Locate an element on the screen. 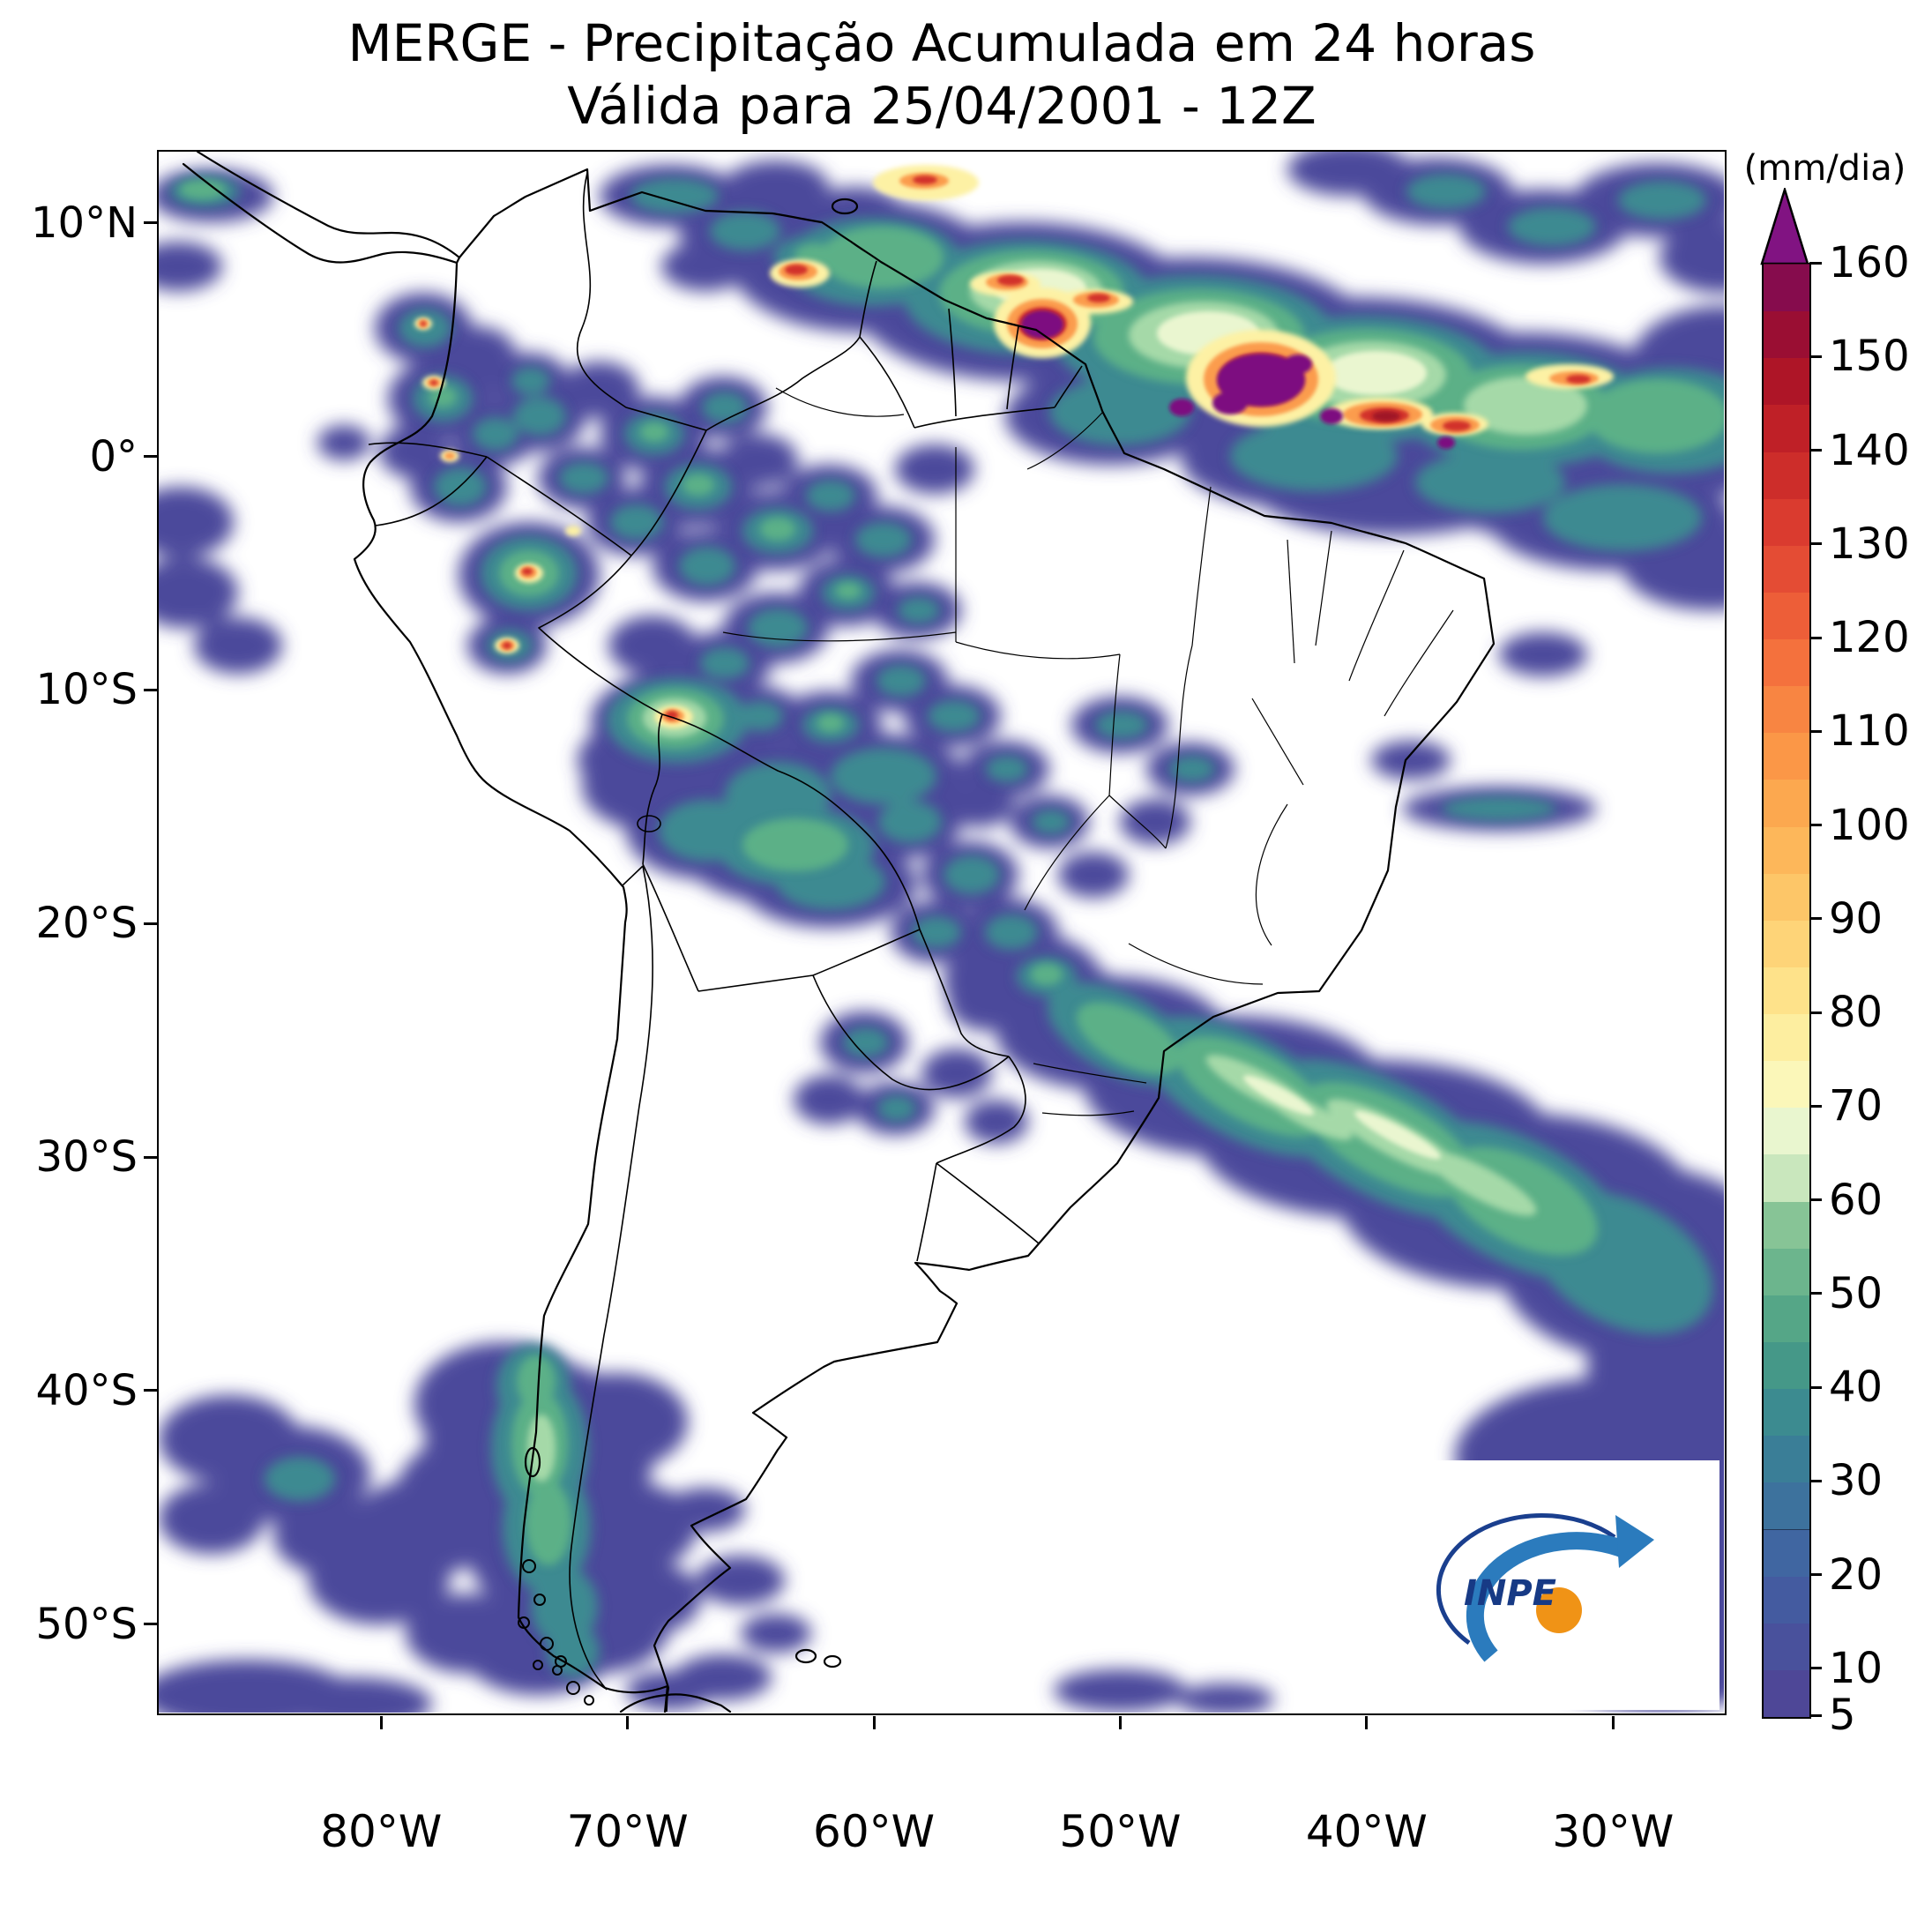 The image size is (1932, 1911). colorbar is located at coordinates (1786, 991).